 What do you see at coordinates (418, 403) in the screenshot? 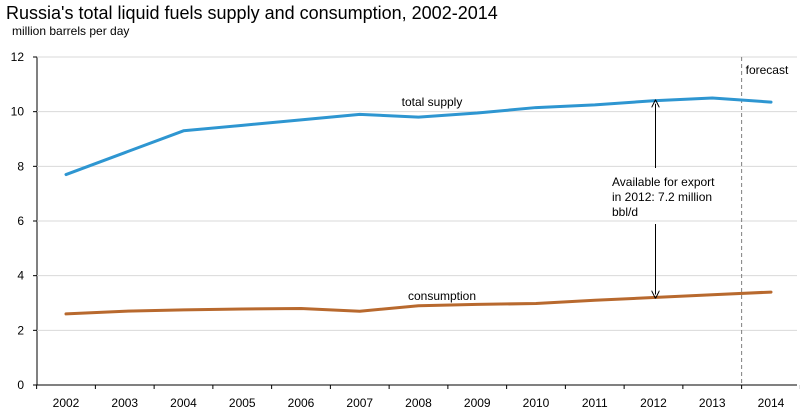
I see `x-tick-label: 2008` at bounding box center [418, 403].